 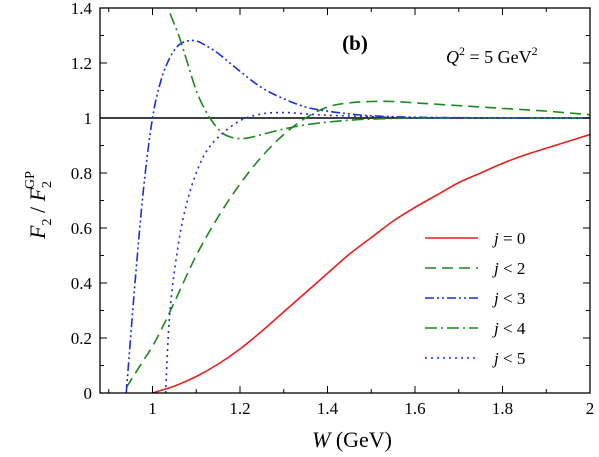 What do you see at coordinates (152, 408) in the screenshot?
I see `x-tick-label: 1` at bounding box center [152, 408].